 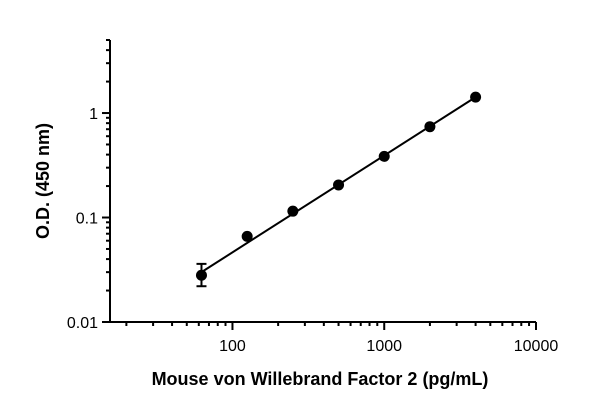 What do you see at coordinates (232, 346) in the screenshot?
I see `x-tick-label: 100` at bounding box center [232, 346].